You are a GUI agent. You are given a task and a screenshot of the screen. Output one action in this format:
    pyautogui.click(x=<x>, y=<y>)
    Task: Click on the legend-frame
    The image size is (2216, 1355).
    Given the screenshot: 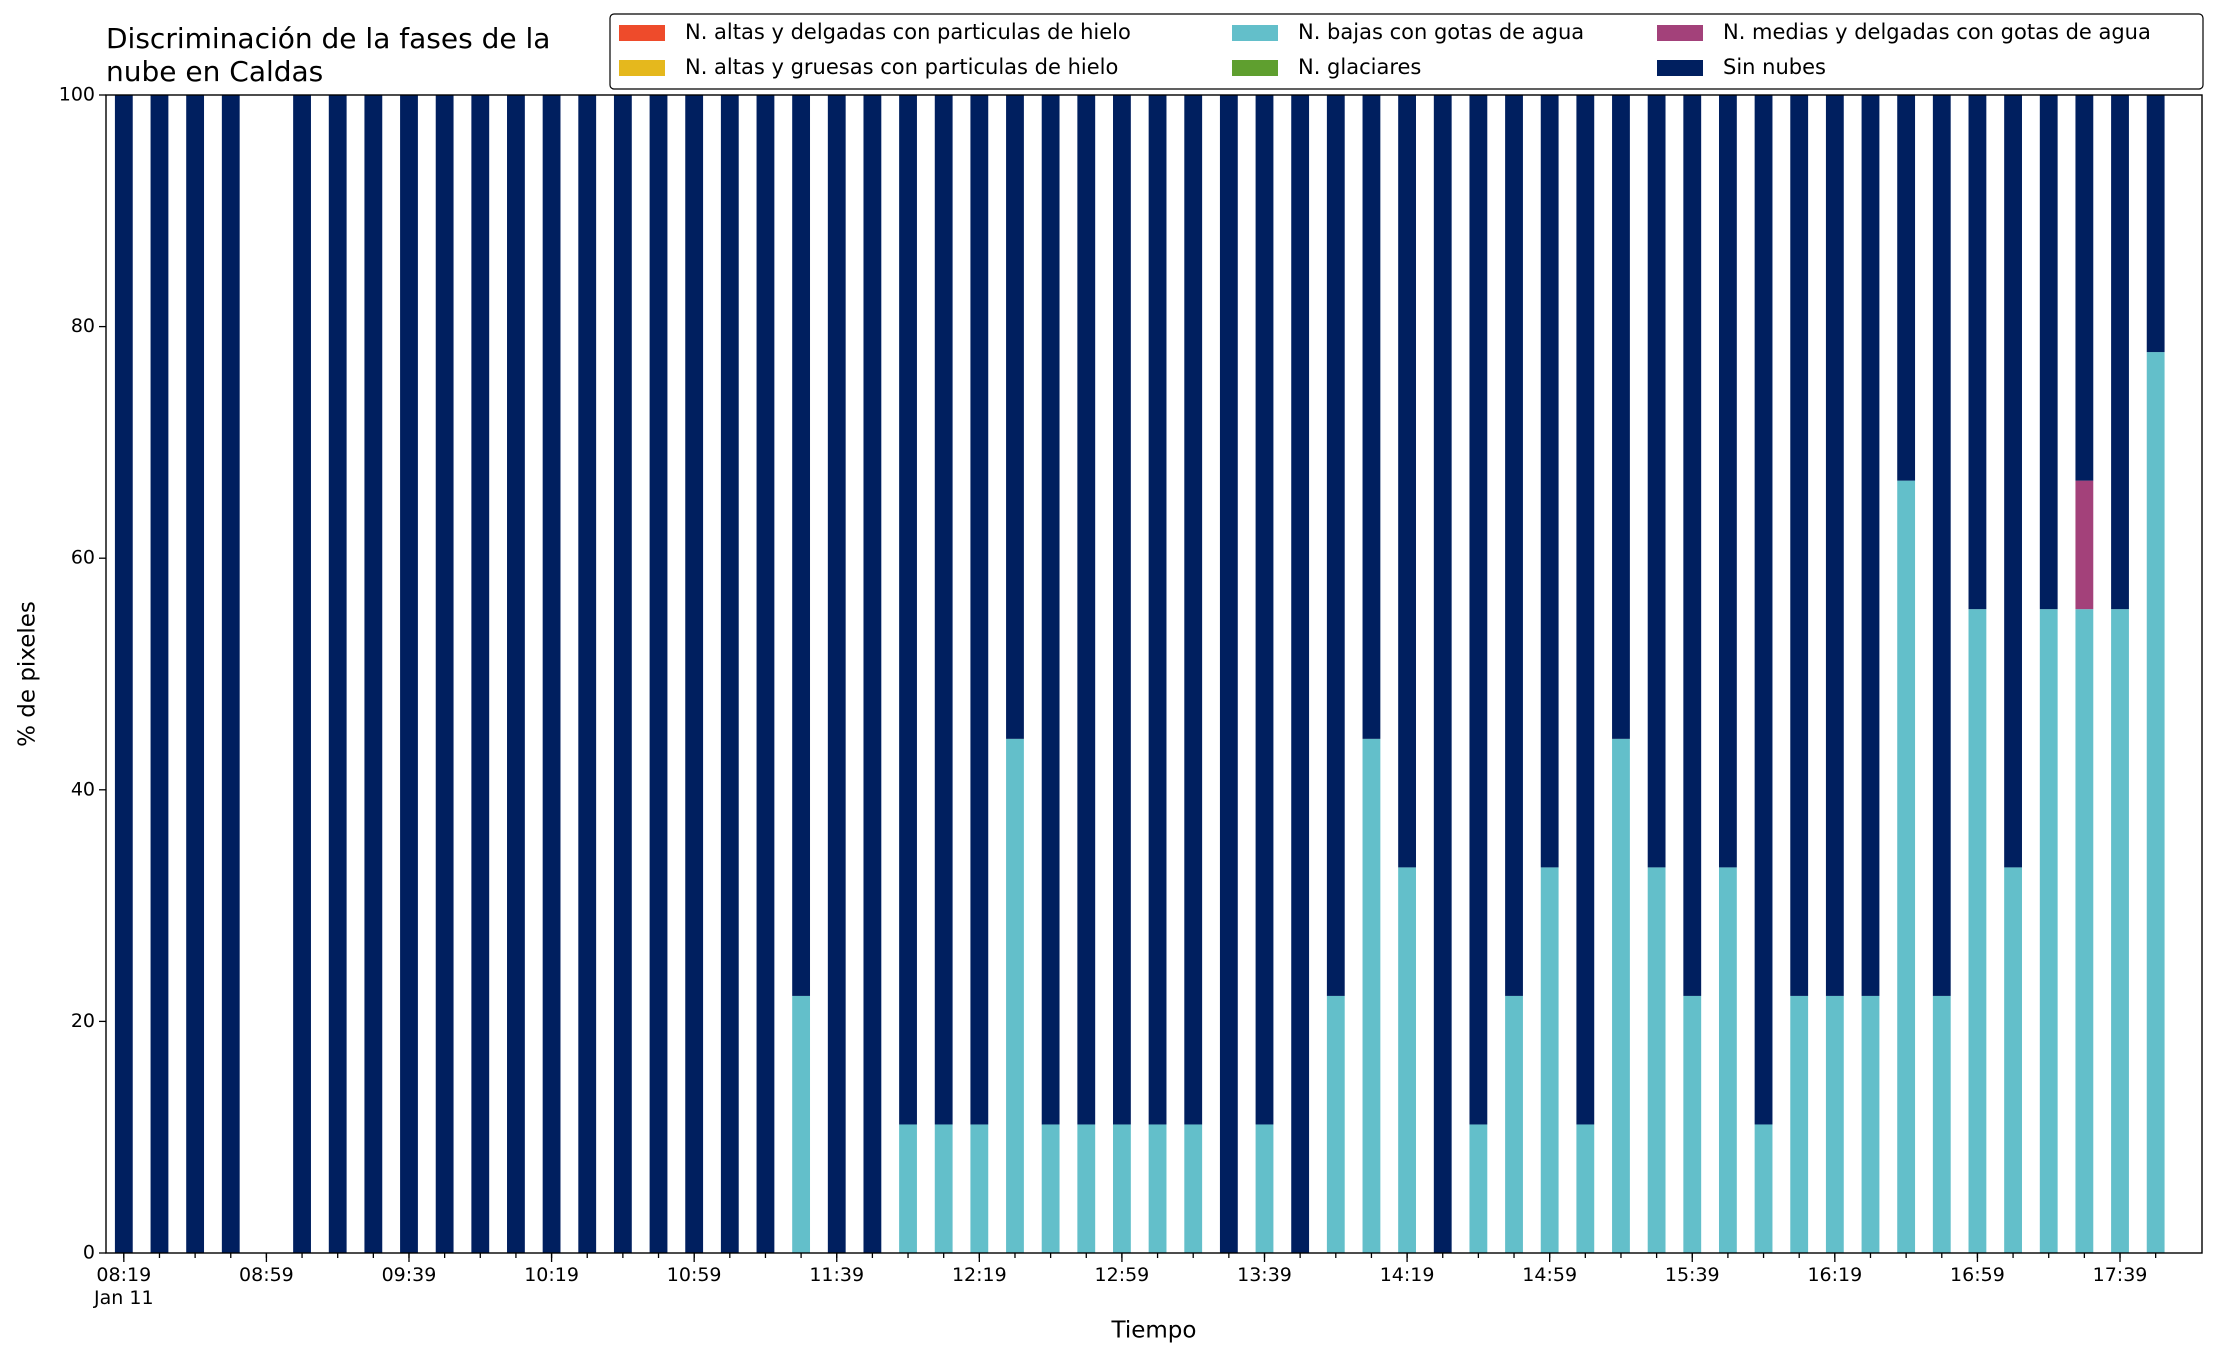 What is the action you would take?
    pyautogui.click(x=1406, y=51)
    